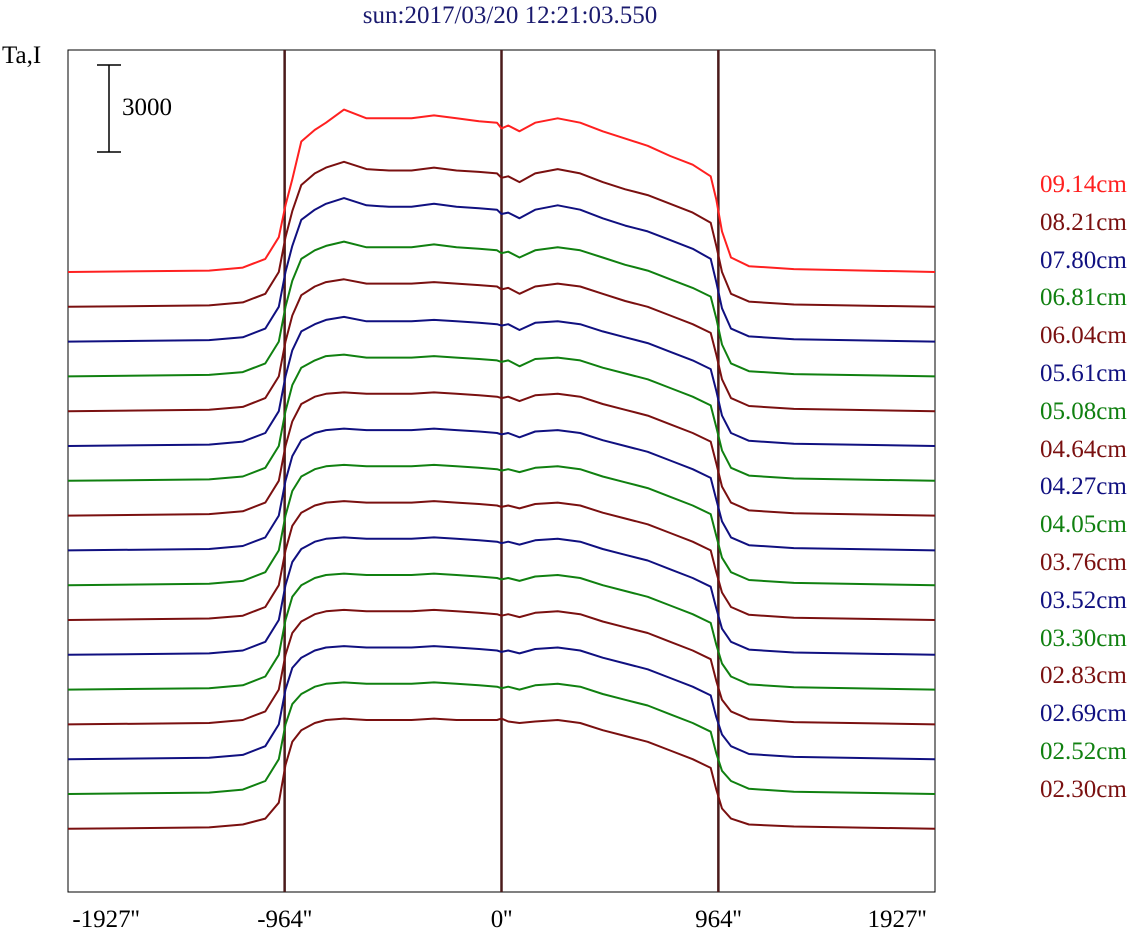 This screenshot has width=1147, height=941. I want to click on series-line-03.30cm, so click(501, 631).